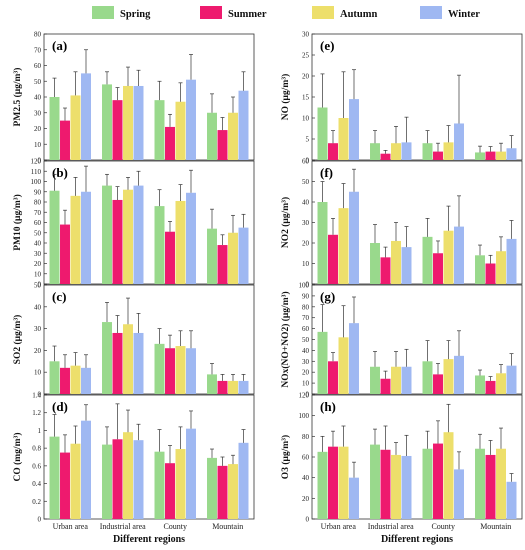  I want to click on y-tick-label: 60, so click(38, 223).